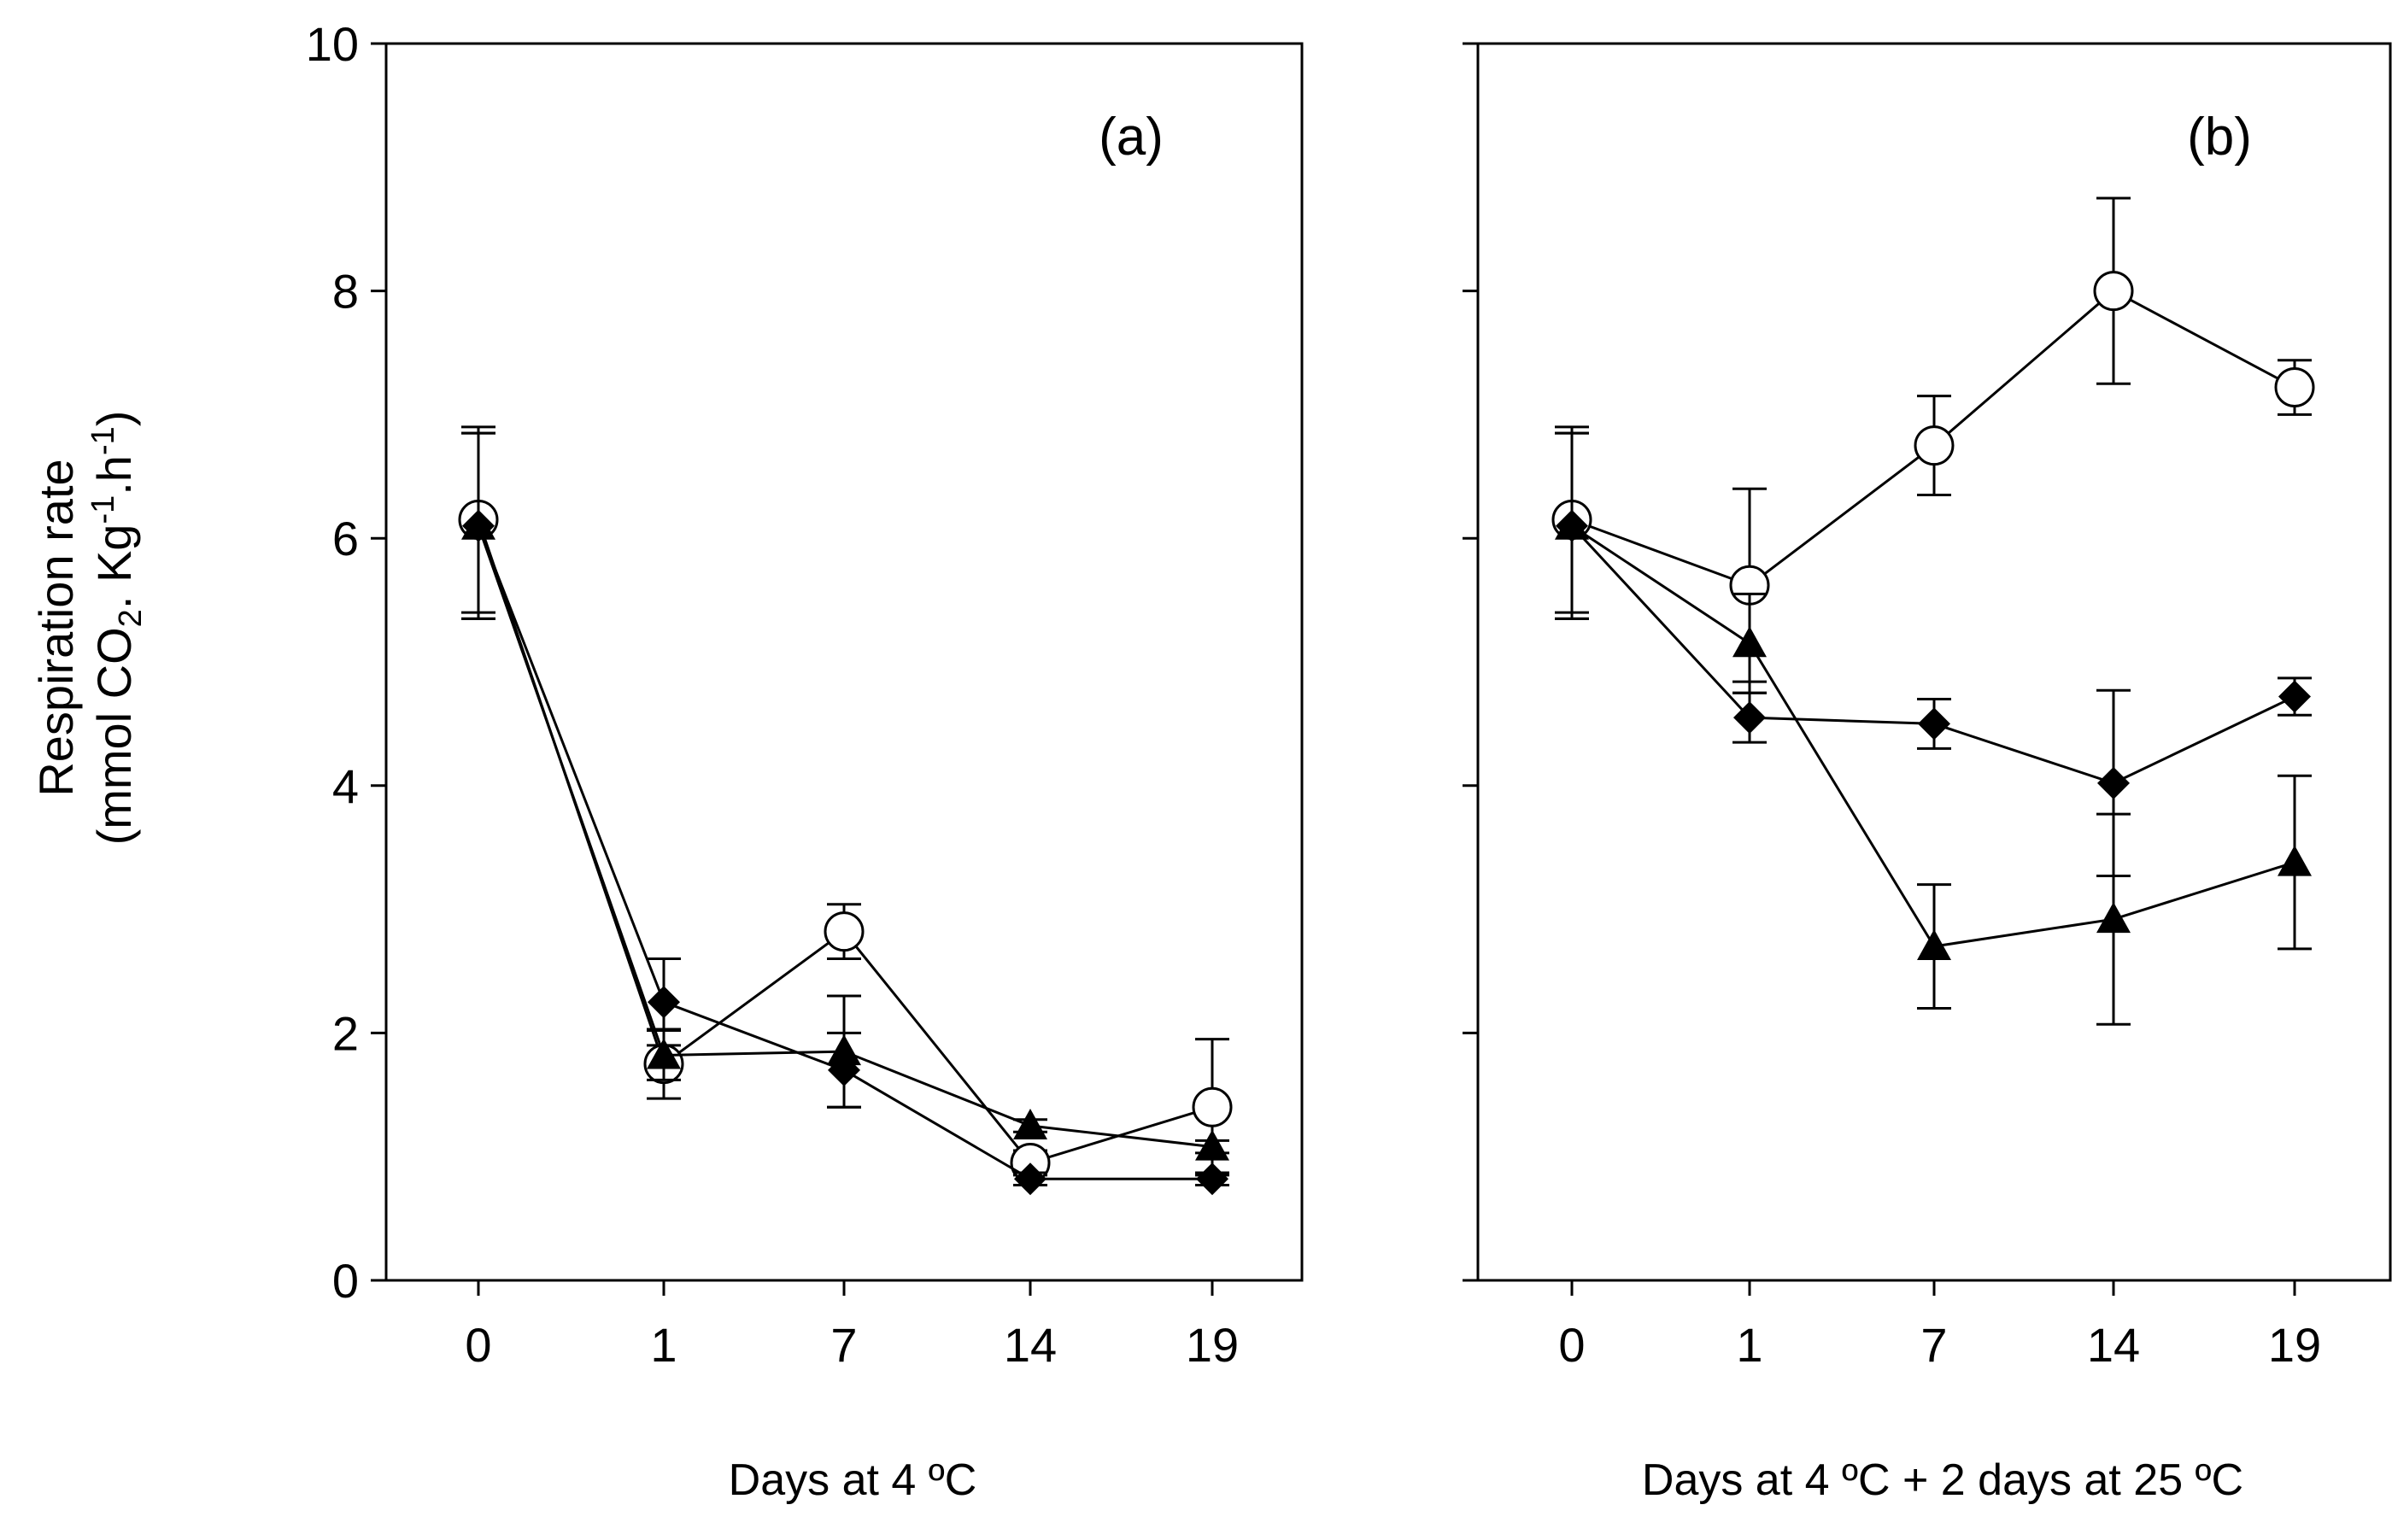  Describe the element at coordinates (1943, 1480) in the screenshot. I see `panel-b-x-axis-title: Days at 4 ºC + 2 days at 25 ºC` at that location.